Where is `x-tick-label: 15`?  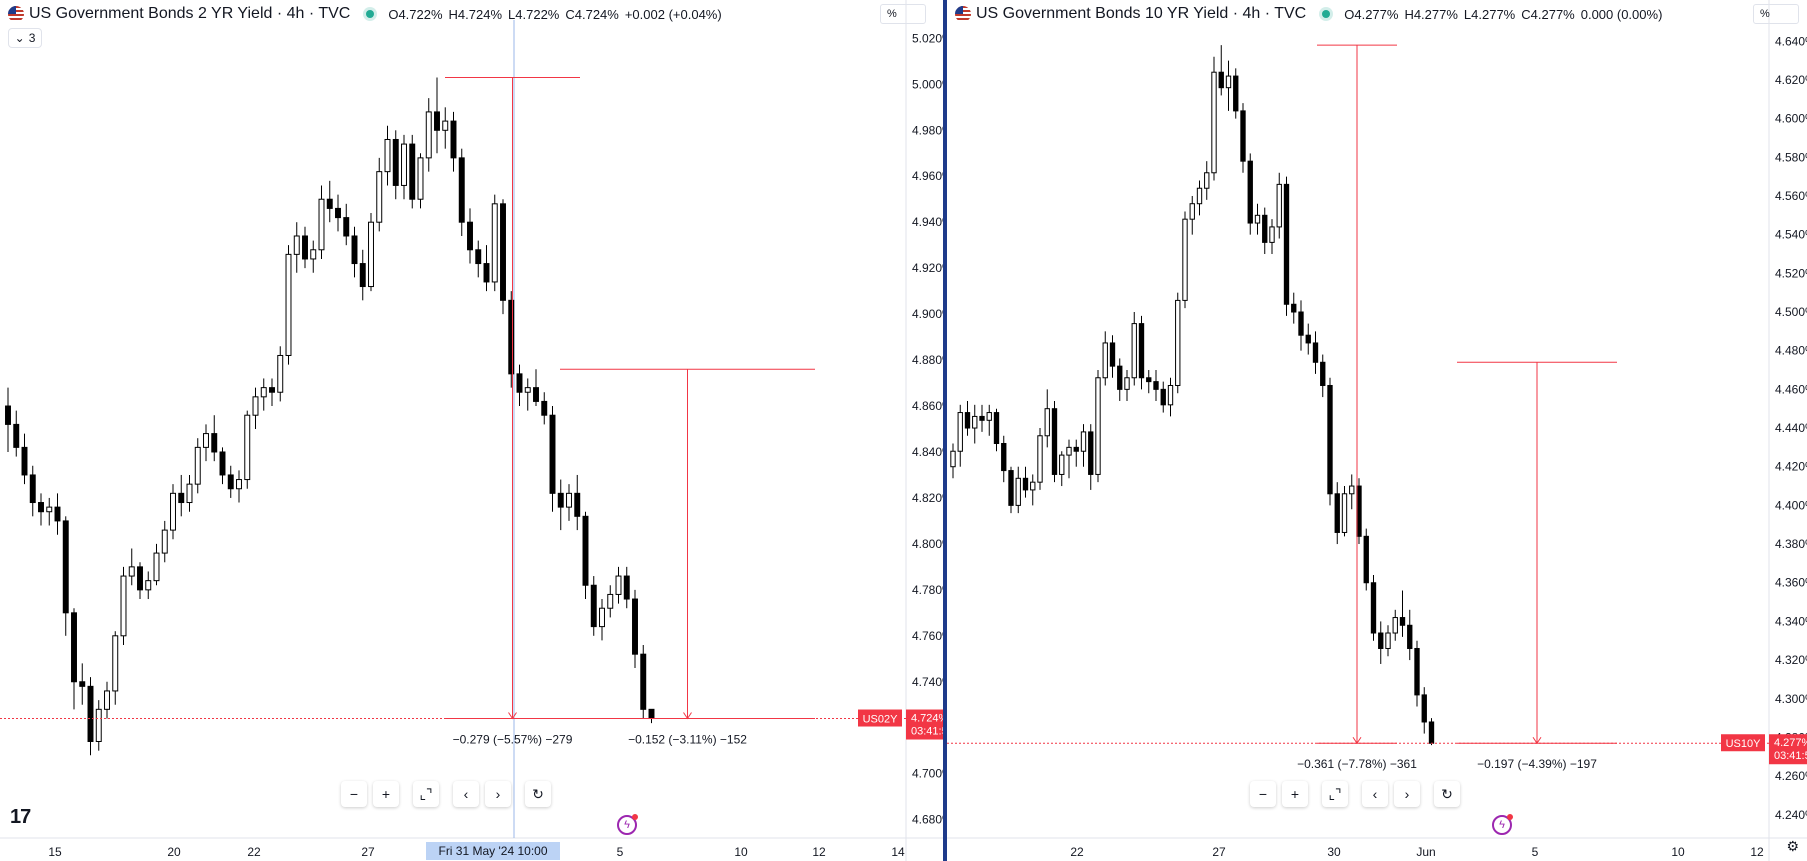
x-tick-label: 15 is located at coordinates (55, 852).